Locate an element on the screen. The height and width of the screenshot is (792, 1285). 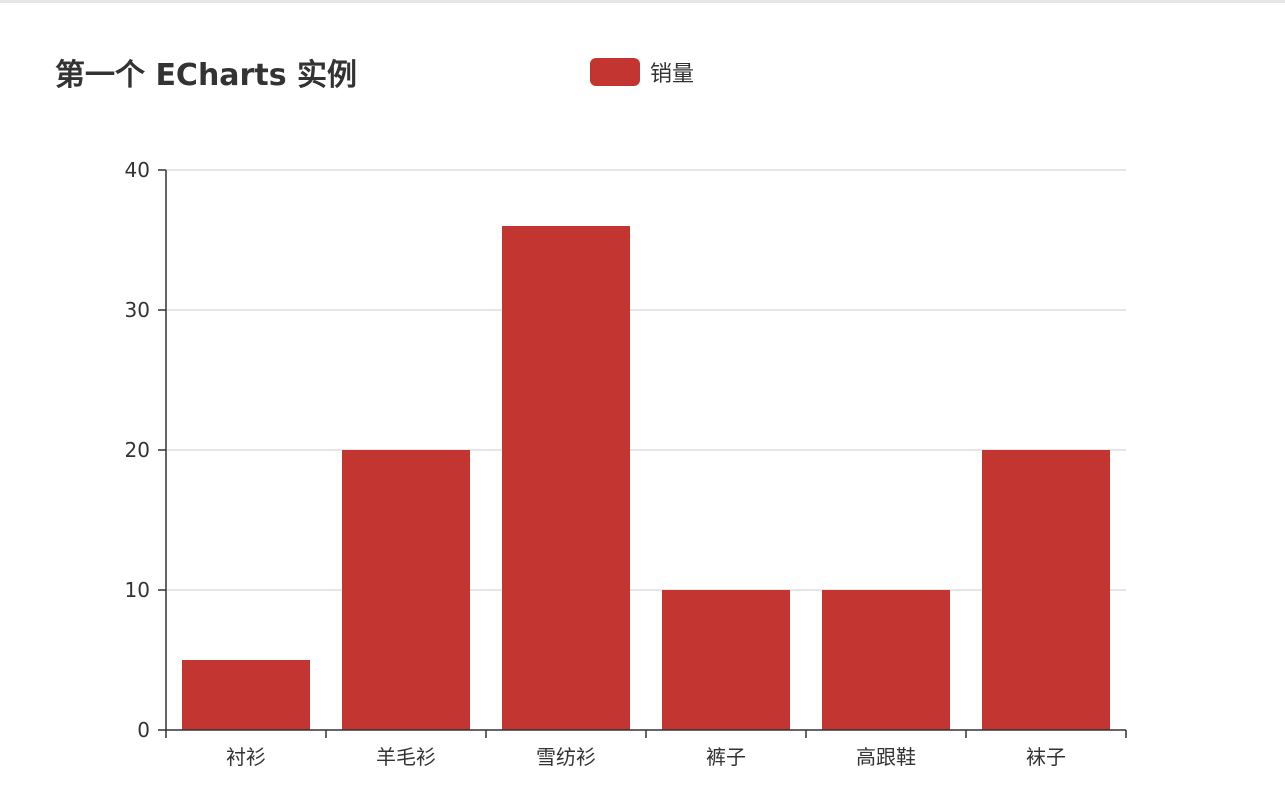
legend-label: 销量 is located at coordinates (672, 74).